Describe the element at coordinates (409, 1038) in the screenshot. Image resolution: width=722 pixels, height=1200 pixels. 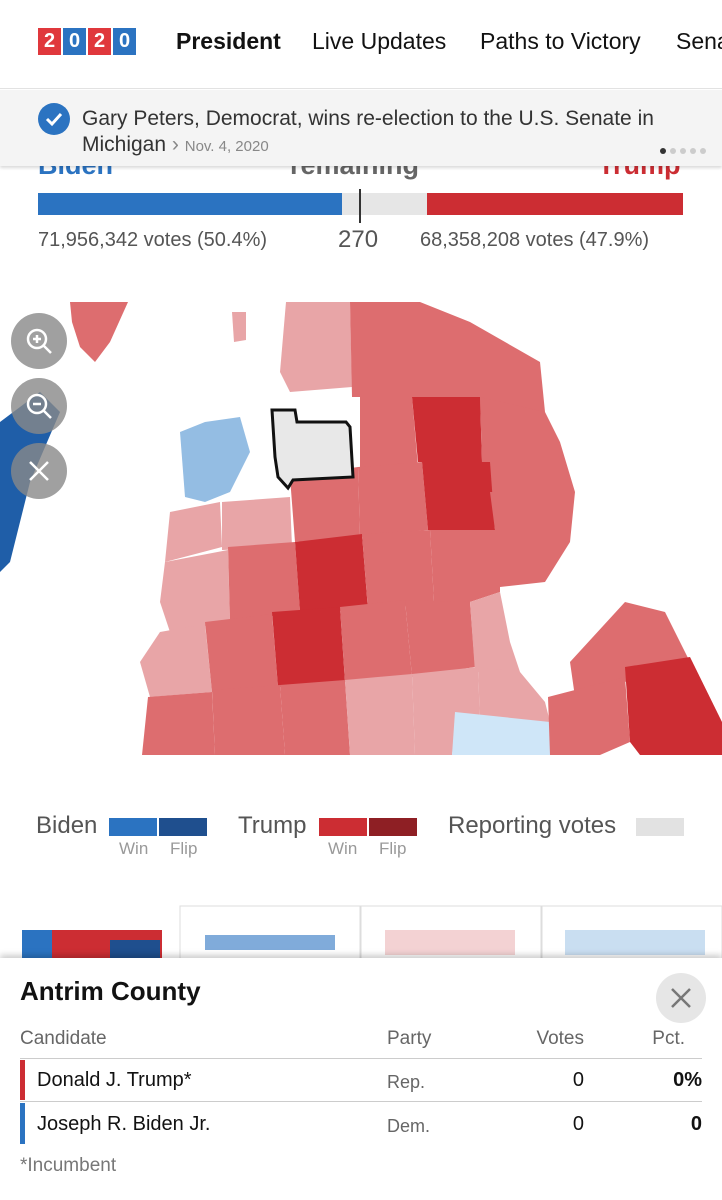
I see `column-header: Party` at that location.